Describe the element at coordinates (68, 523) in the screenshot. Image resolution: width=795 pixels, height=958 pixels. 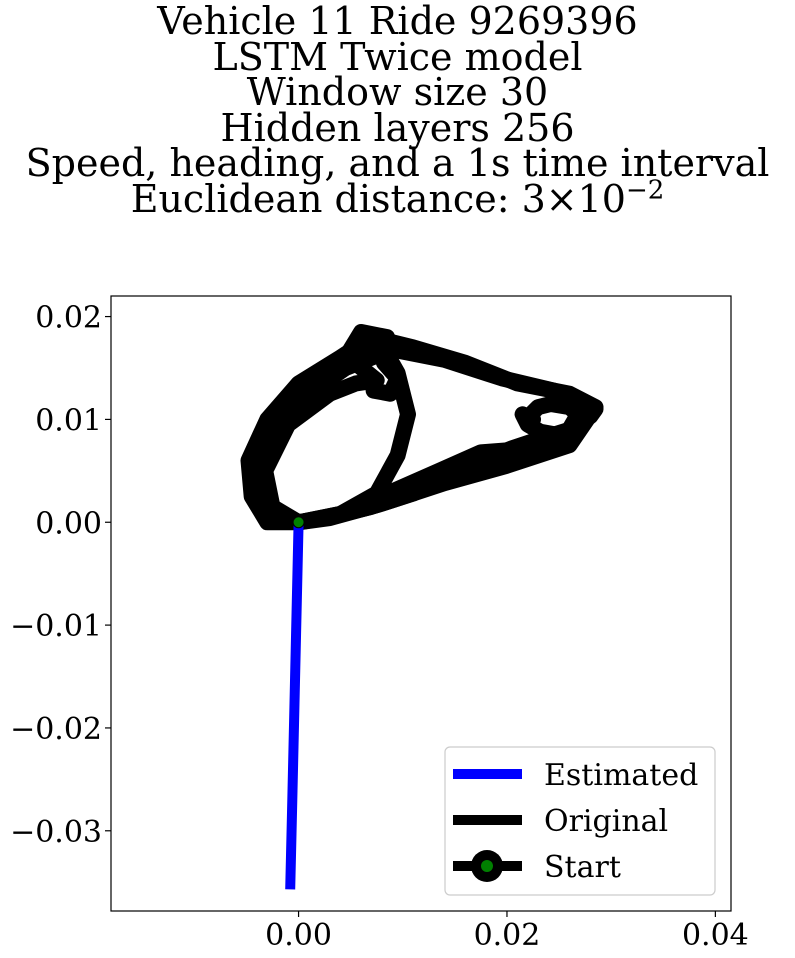
I see `y-tick-label: 0.00` at that location.